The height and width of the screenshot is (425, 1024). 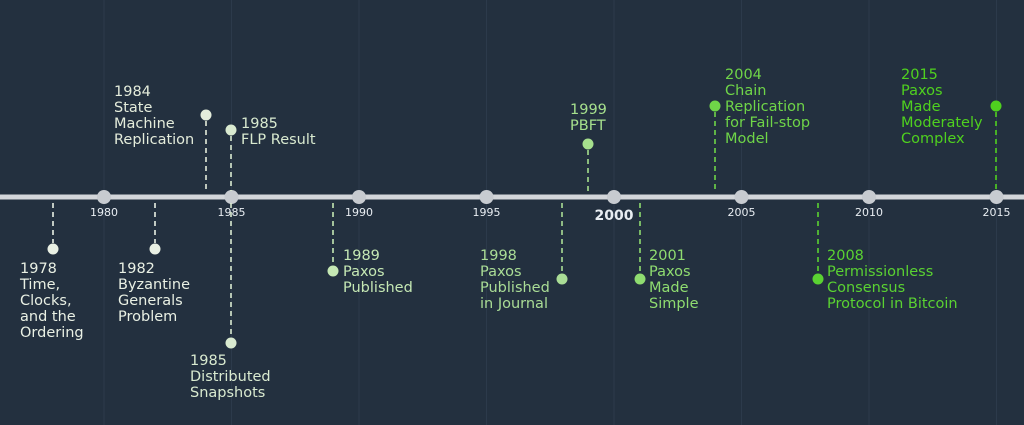 What do you see at coordinates (40, 285) in the screenshot?
I see `event-title-line: Time,` at bounding box center [40, 285].